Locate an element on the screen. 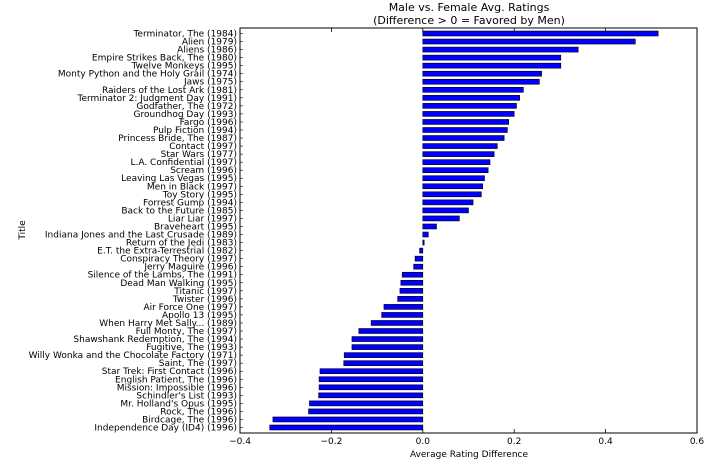  y-tick-label: Silence of the Lambs, The (1991) is located at coordinates (162, 276).